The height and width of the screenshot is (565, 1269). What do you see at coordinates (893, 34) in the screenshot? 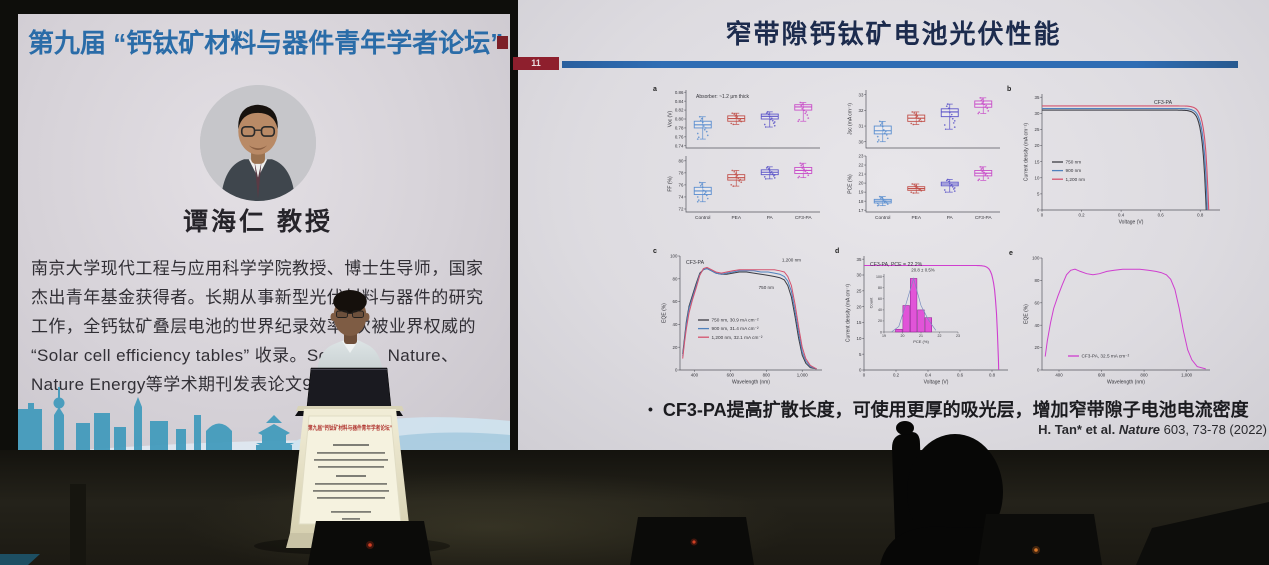
I see `slide-title: 窄带隙钙钛矿电池光伏性能` at bounding box center [893, 34].